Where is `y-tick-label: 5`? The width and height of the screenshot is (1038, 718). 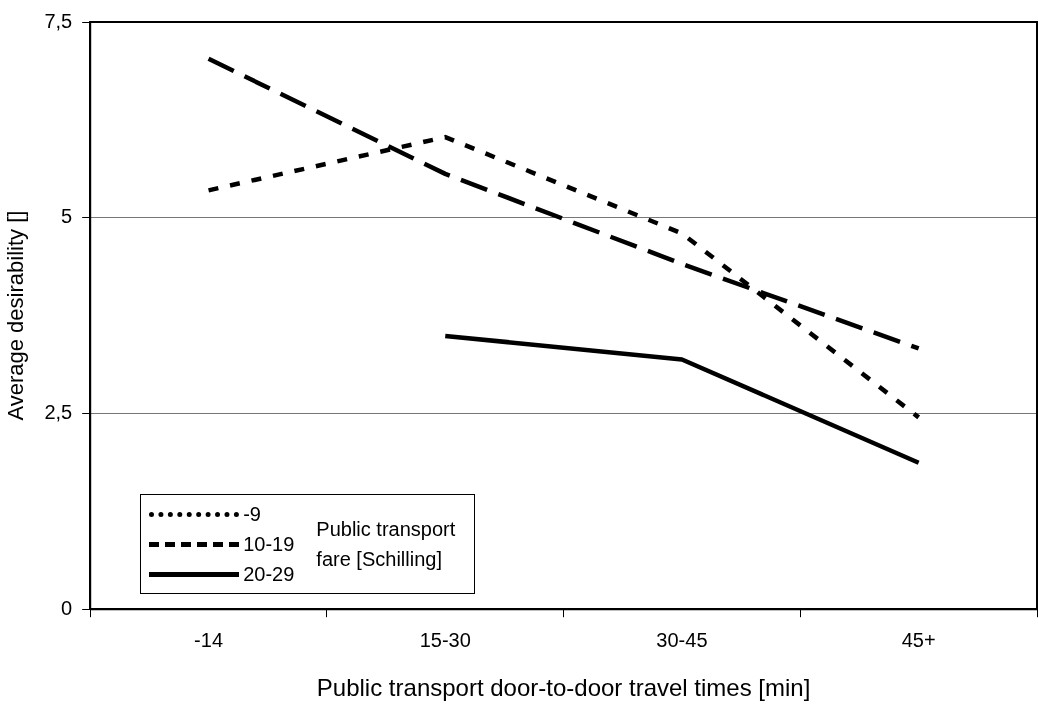
y-tick-label: 5 is located at coordinates (67, 216).